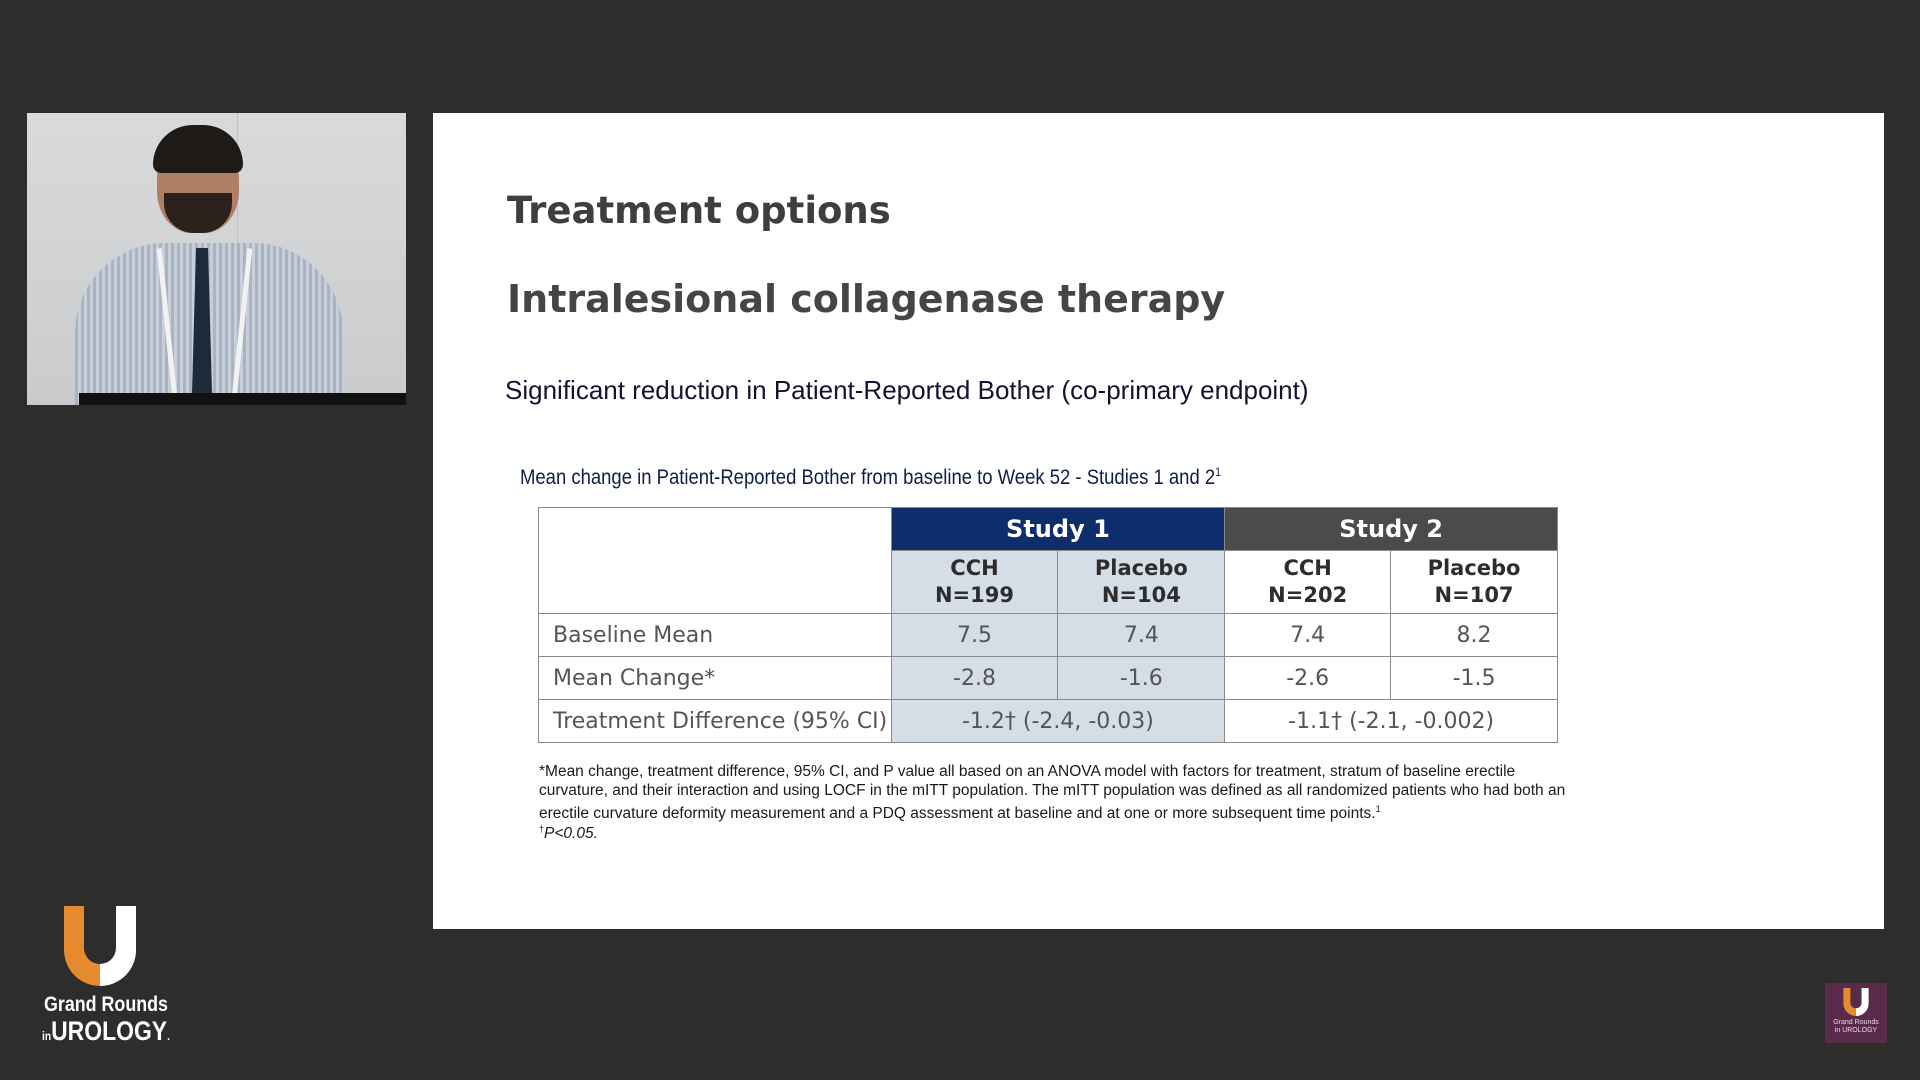  I want to click on badge-text: Grand Rounds in UROLOGY, so click(1856, 1026).